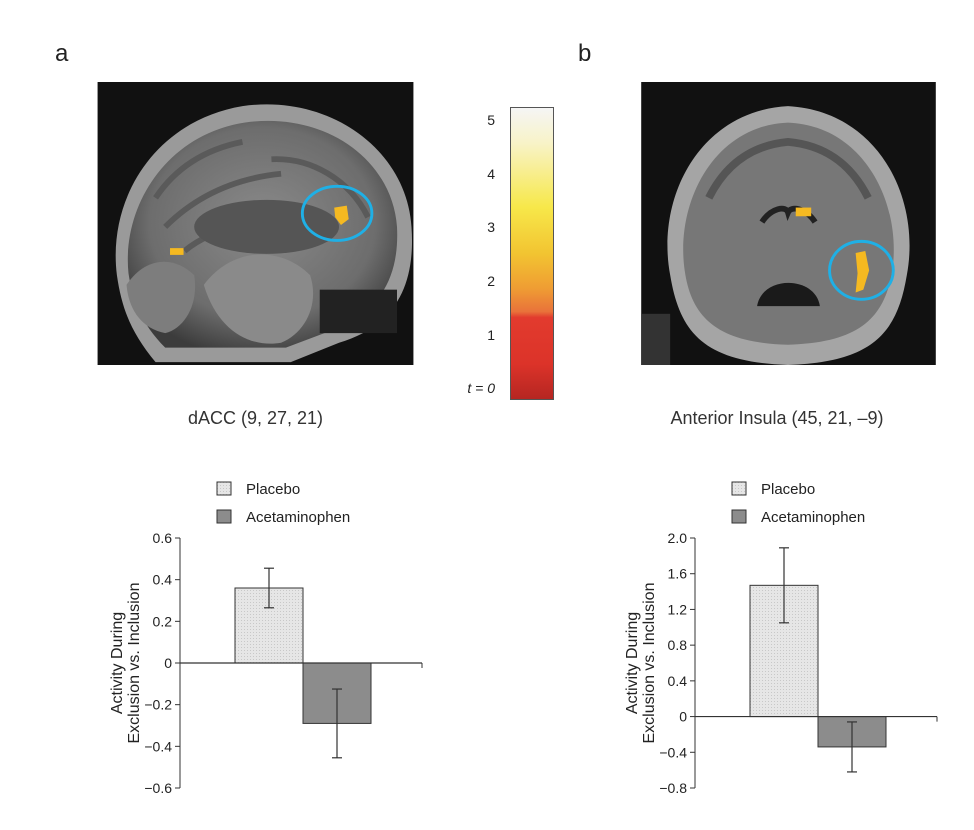 The width and height of the screenshot is (974, 830). I want to click on y-tick-label: 1.6, so click(678, 574).